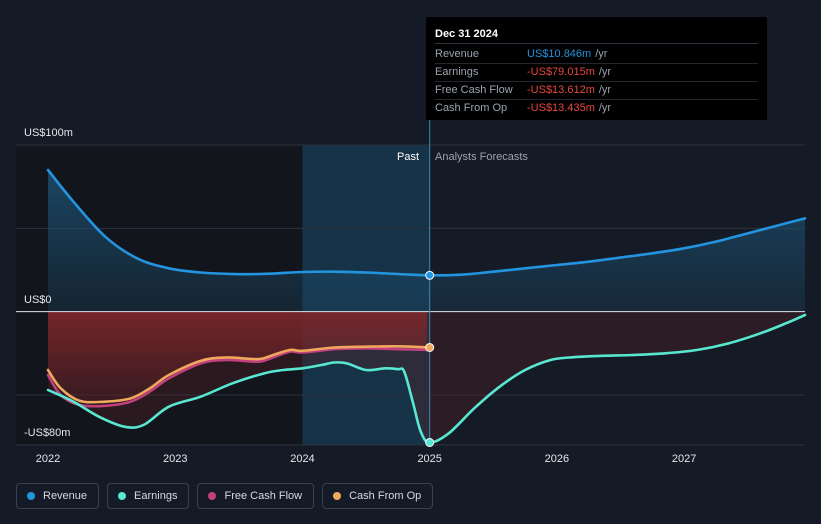  Describe the element at coordinates (366, 459) in the screenshot. I see `x-axis-ticks: 2022 2023 2024 2025 2026 2027` at that location.